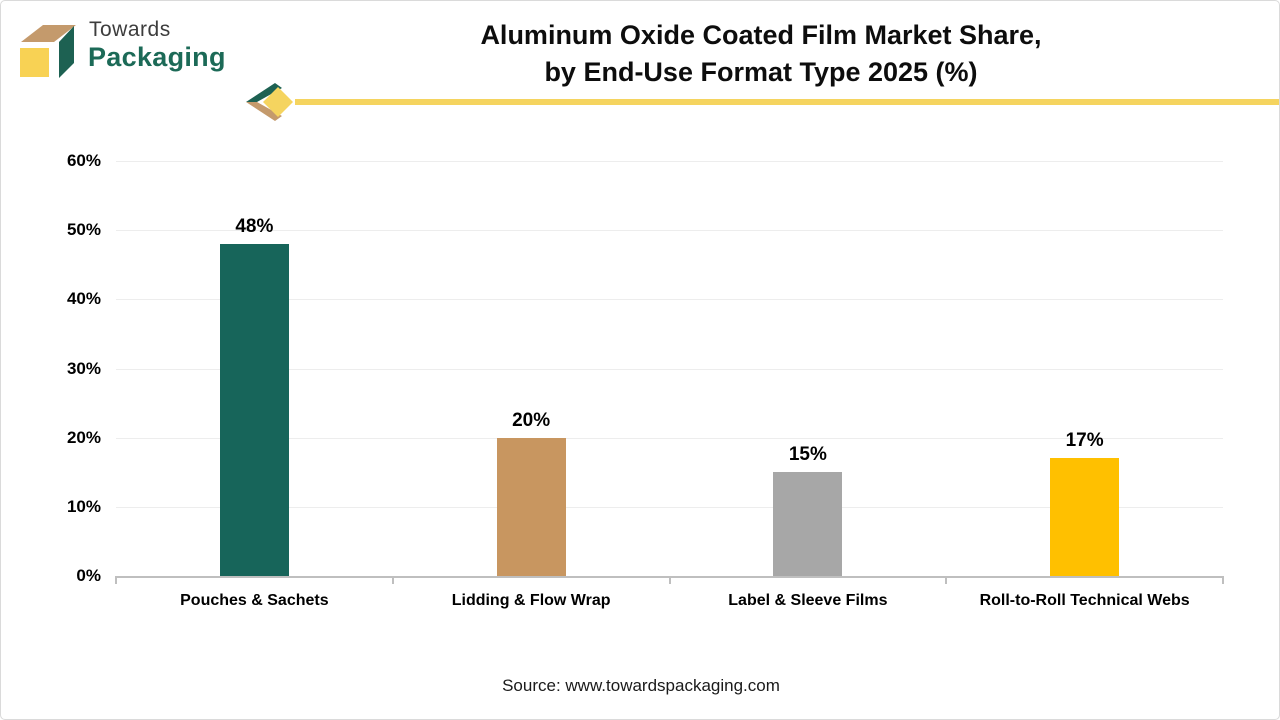  Describe the element at coordinates (83, 230) in the screenshot. I see `y-axis-label-50: 50%` at that location.